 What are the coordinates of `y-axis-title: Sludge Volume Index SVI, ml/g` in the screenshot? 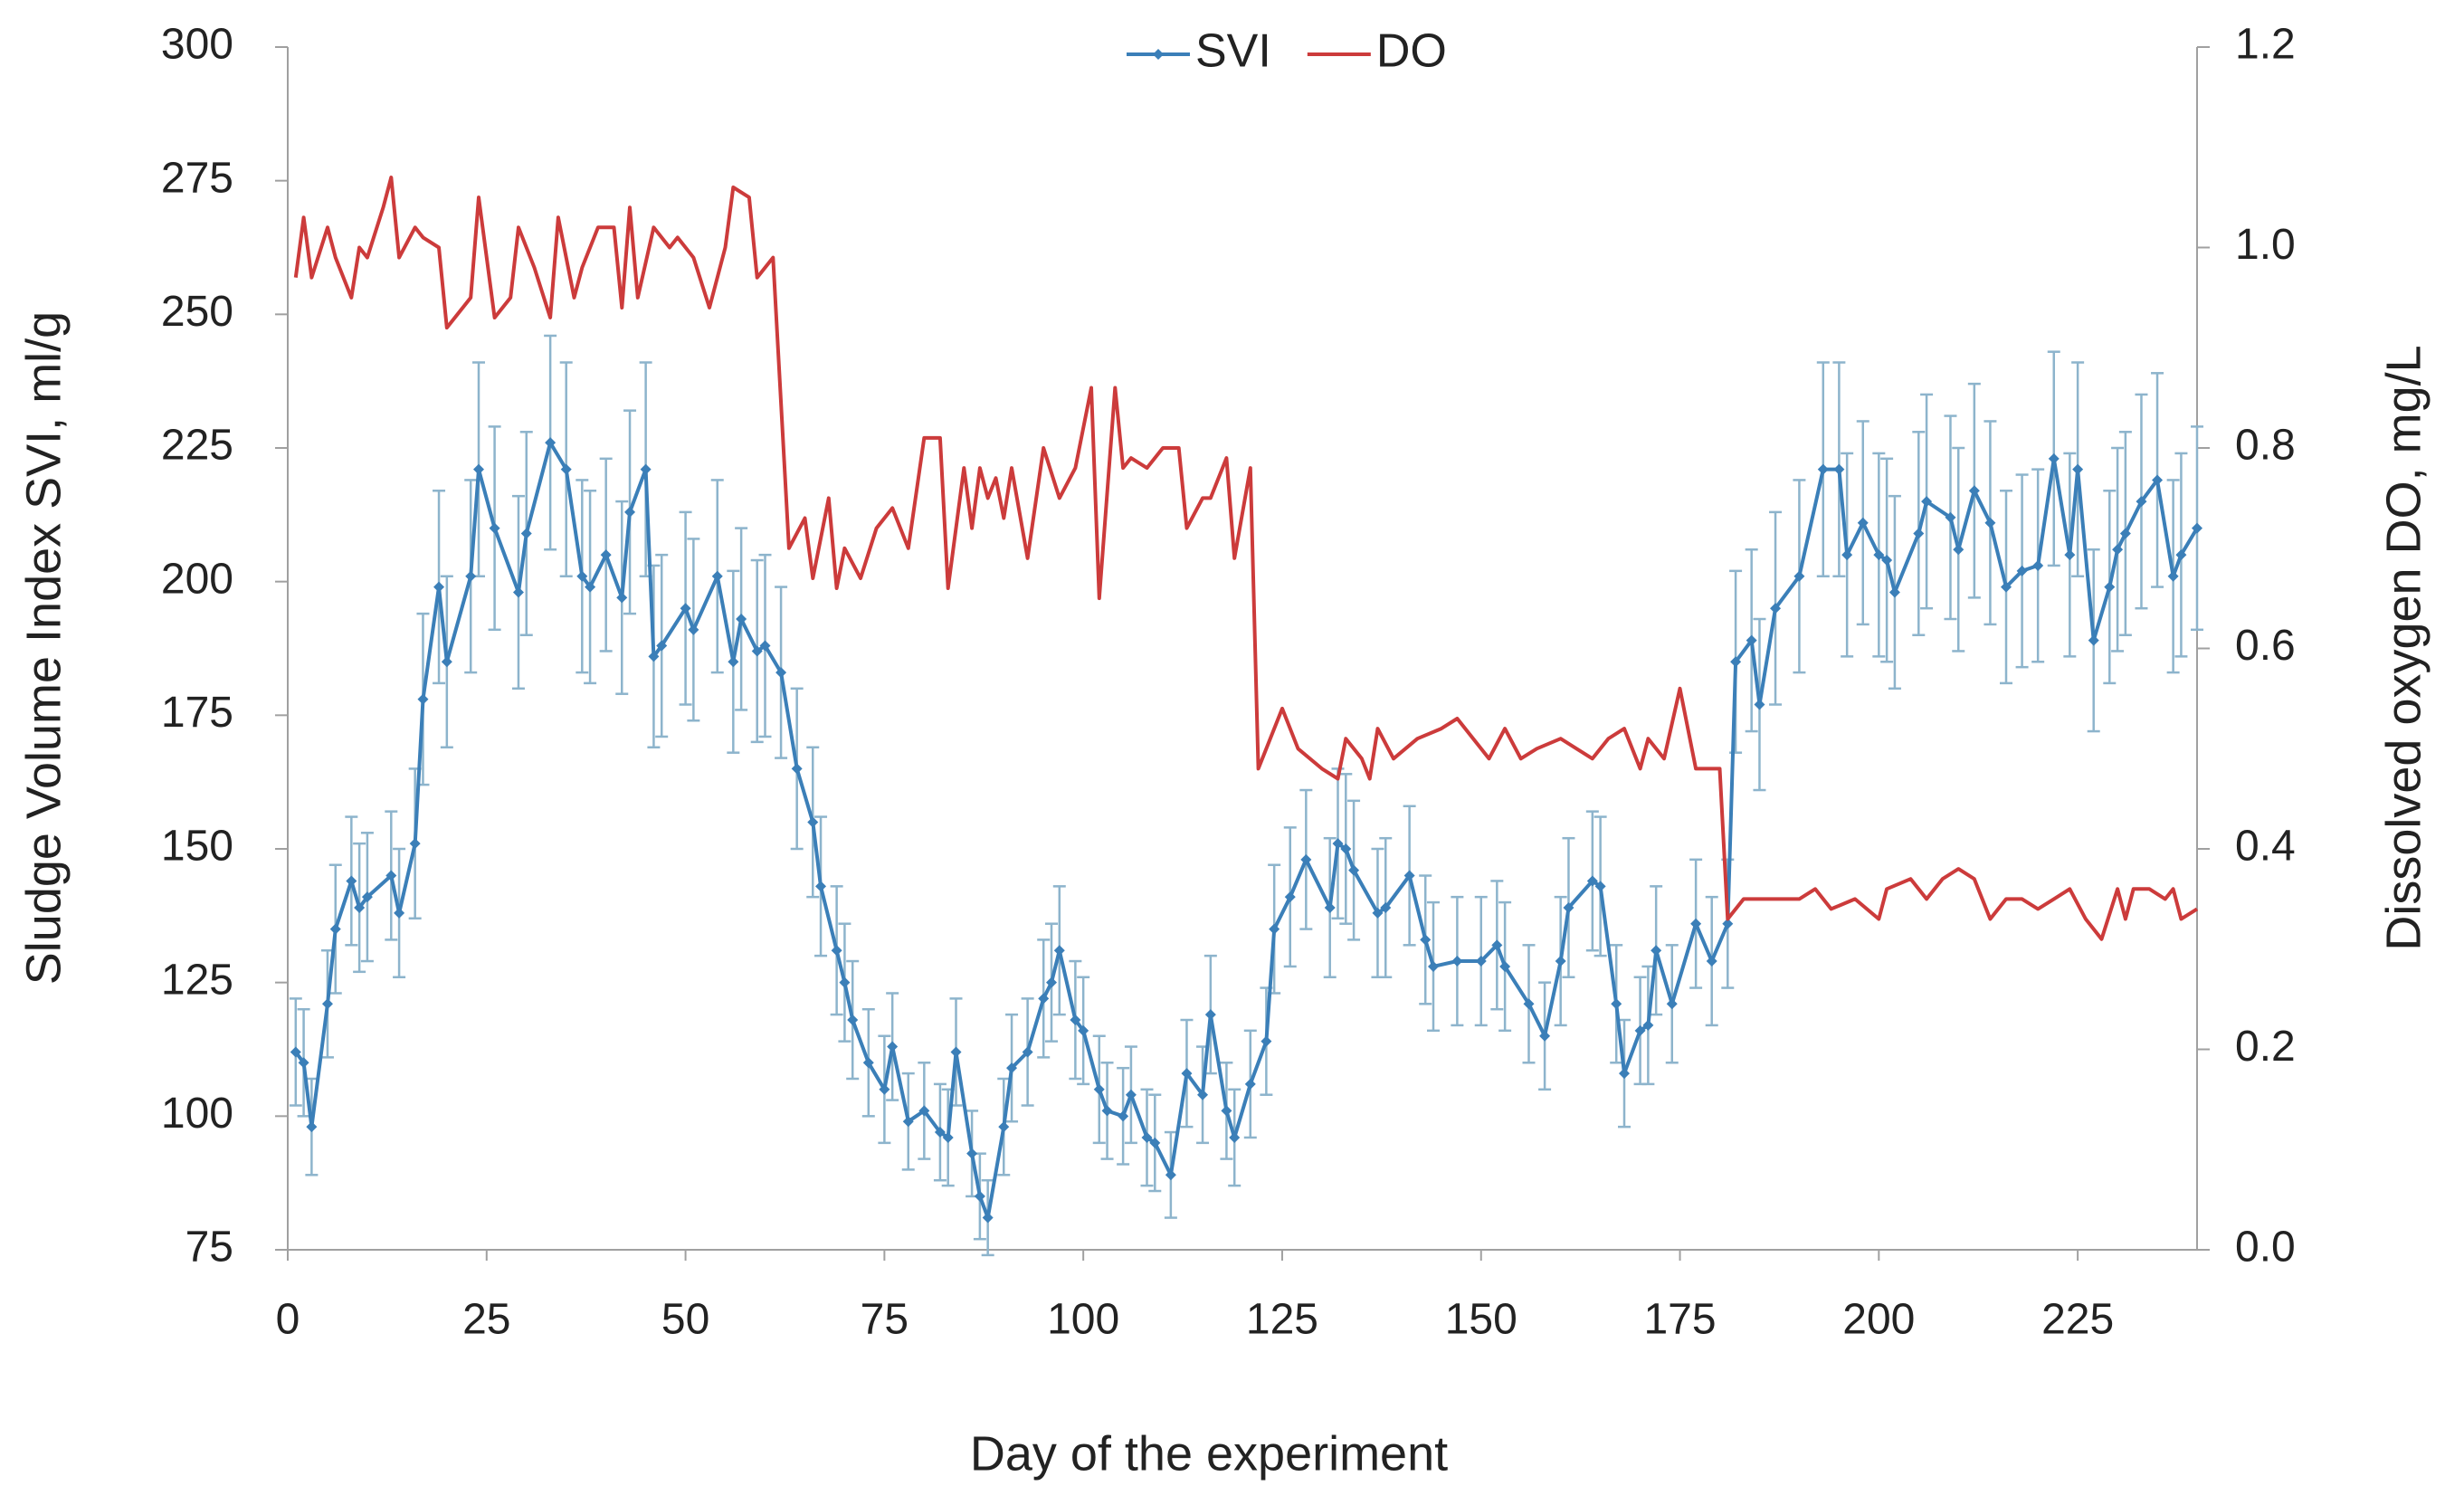 It's located at (43, 648).